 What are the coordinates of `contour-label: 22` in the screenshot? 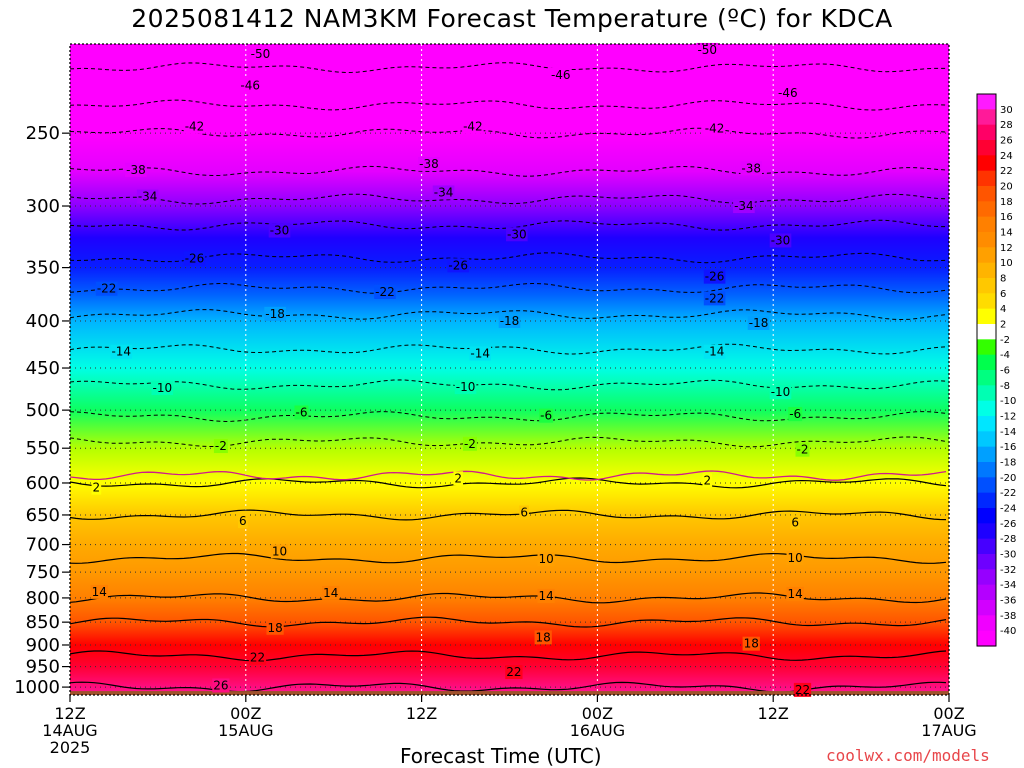 It's located at (802, 690).